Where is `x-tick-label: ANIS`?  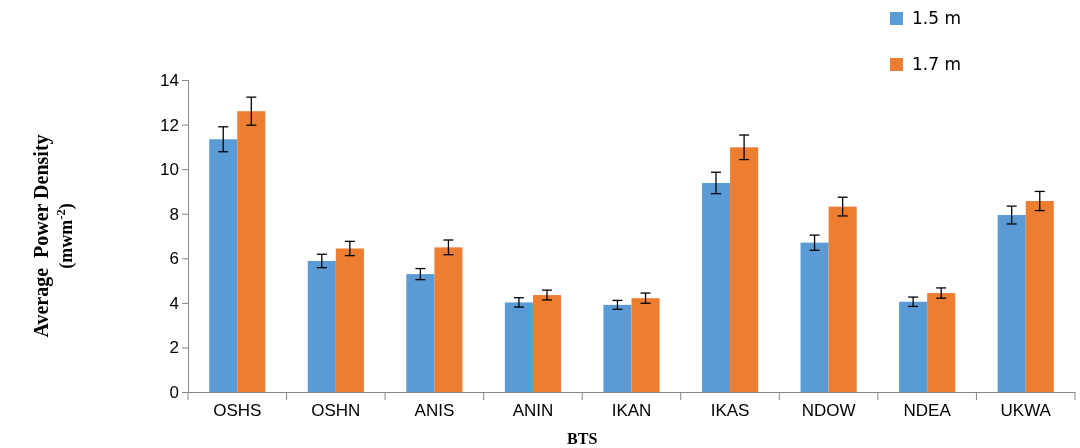
x-tick-label: ANIS is located at coordinates (434, 411).